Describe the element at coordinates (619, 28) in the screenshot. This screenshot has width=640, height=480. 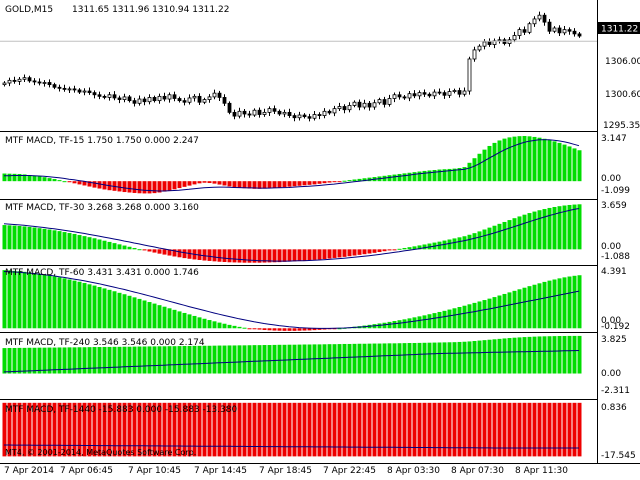
I see `current-price-tag` at that location.